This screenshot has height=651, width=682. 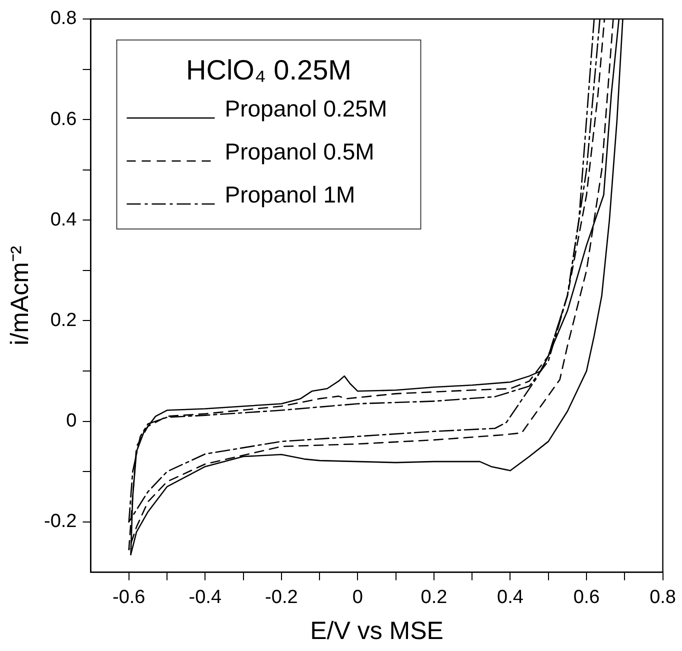 I want to click on y-tick-label: 0.2, so click(x=63, y=320).